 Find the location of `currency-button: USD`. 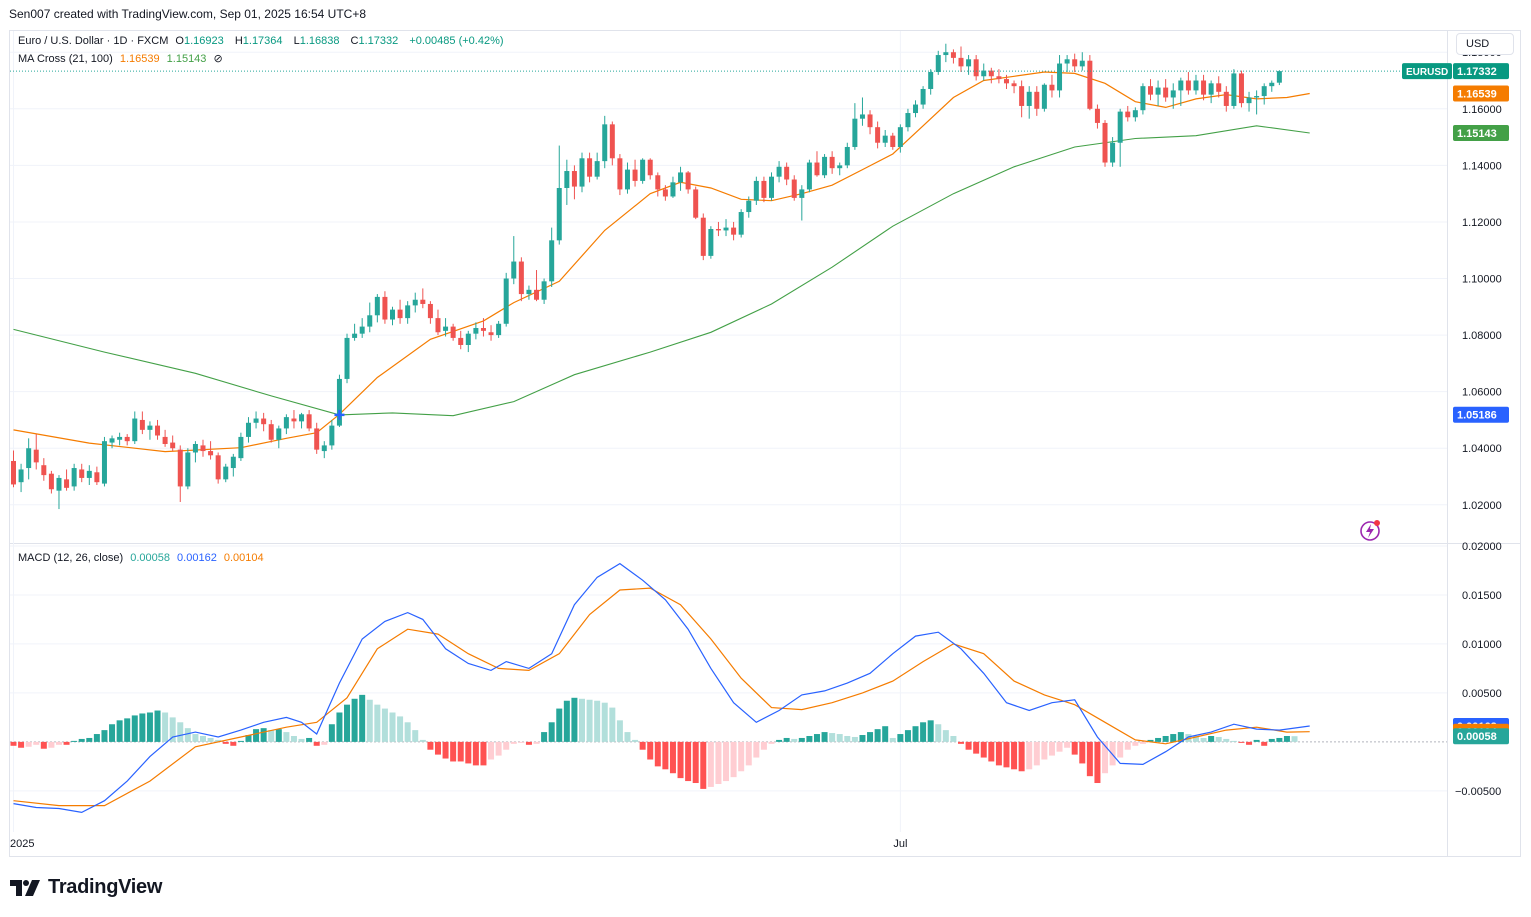

currency-button: USD is located at coordinates (1485, 44).